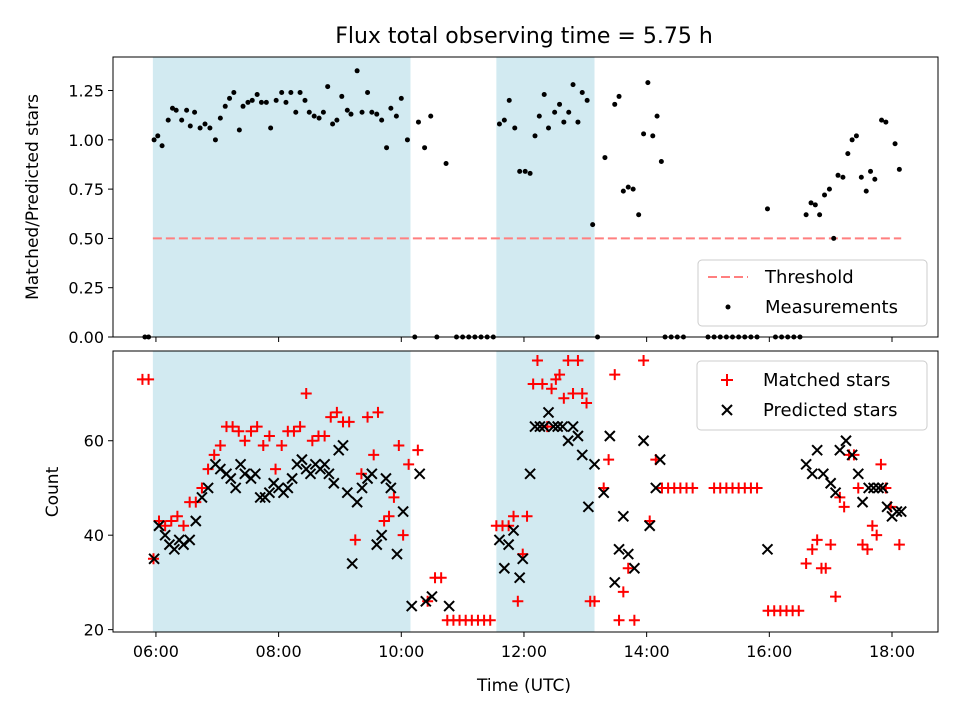 This screenshot has width=960, height=720. I want to click on y-tick-label: 1.00, so click(86, 140).